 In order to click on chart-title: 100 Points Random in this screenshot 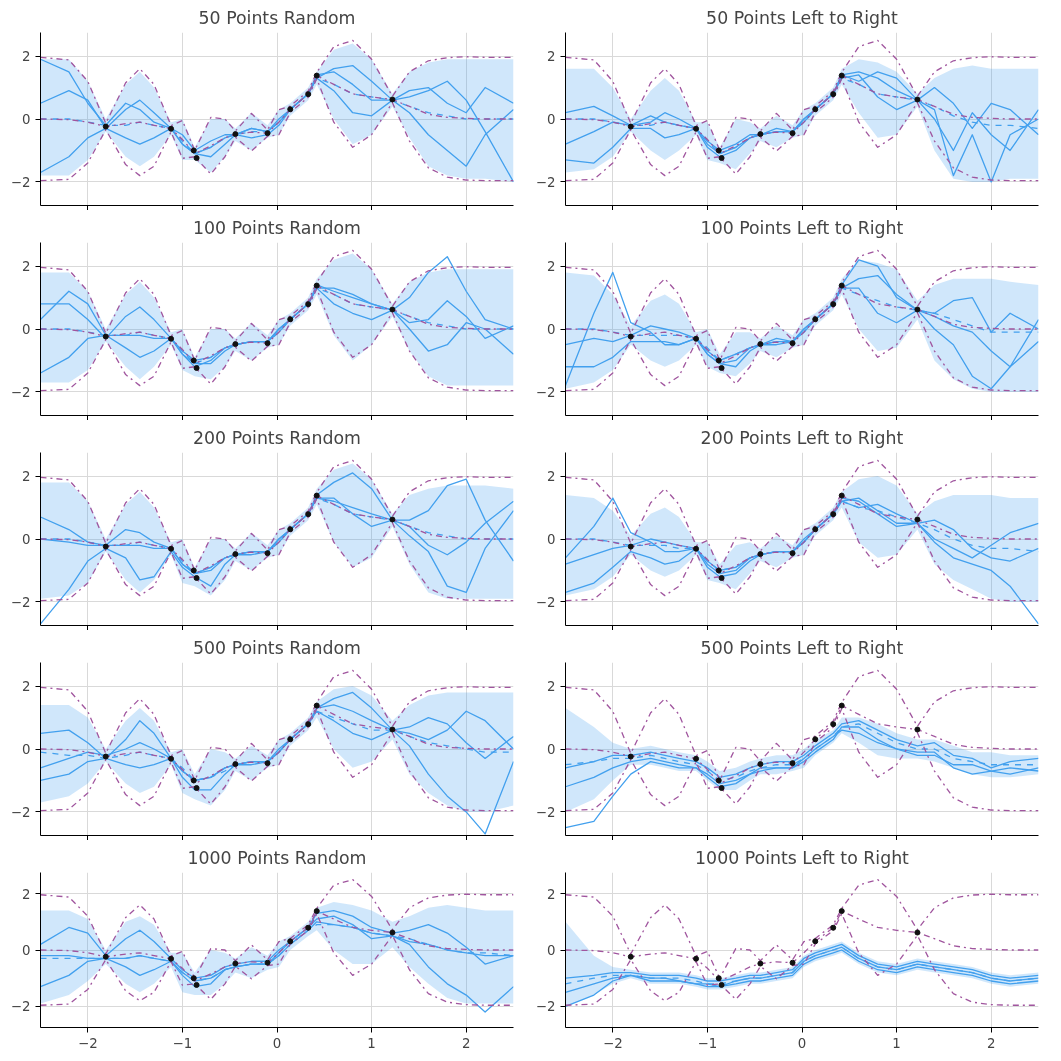, I will do `click(277, 227)`.